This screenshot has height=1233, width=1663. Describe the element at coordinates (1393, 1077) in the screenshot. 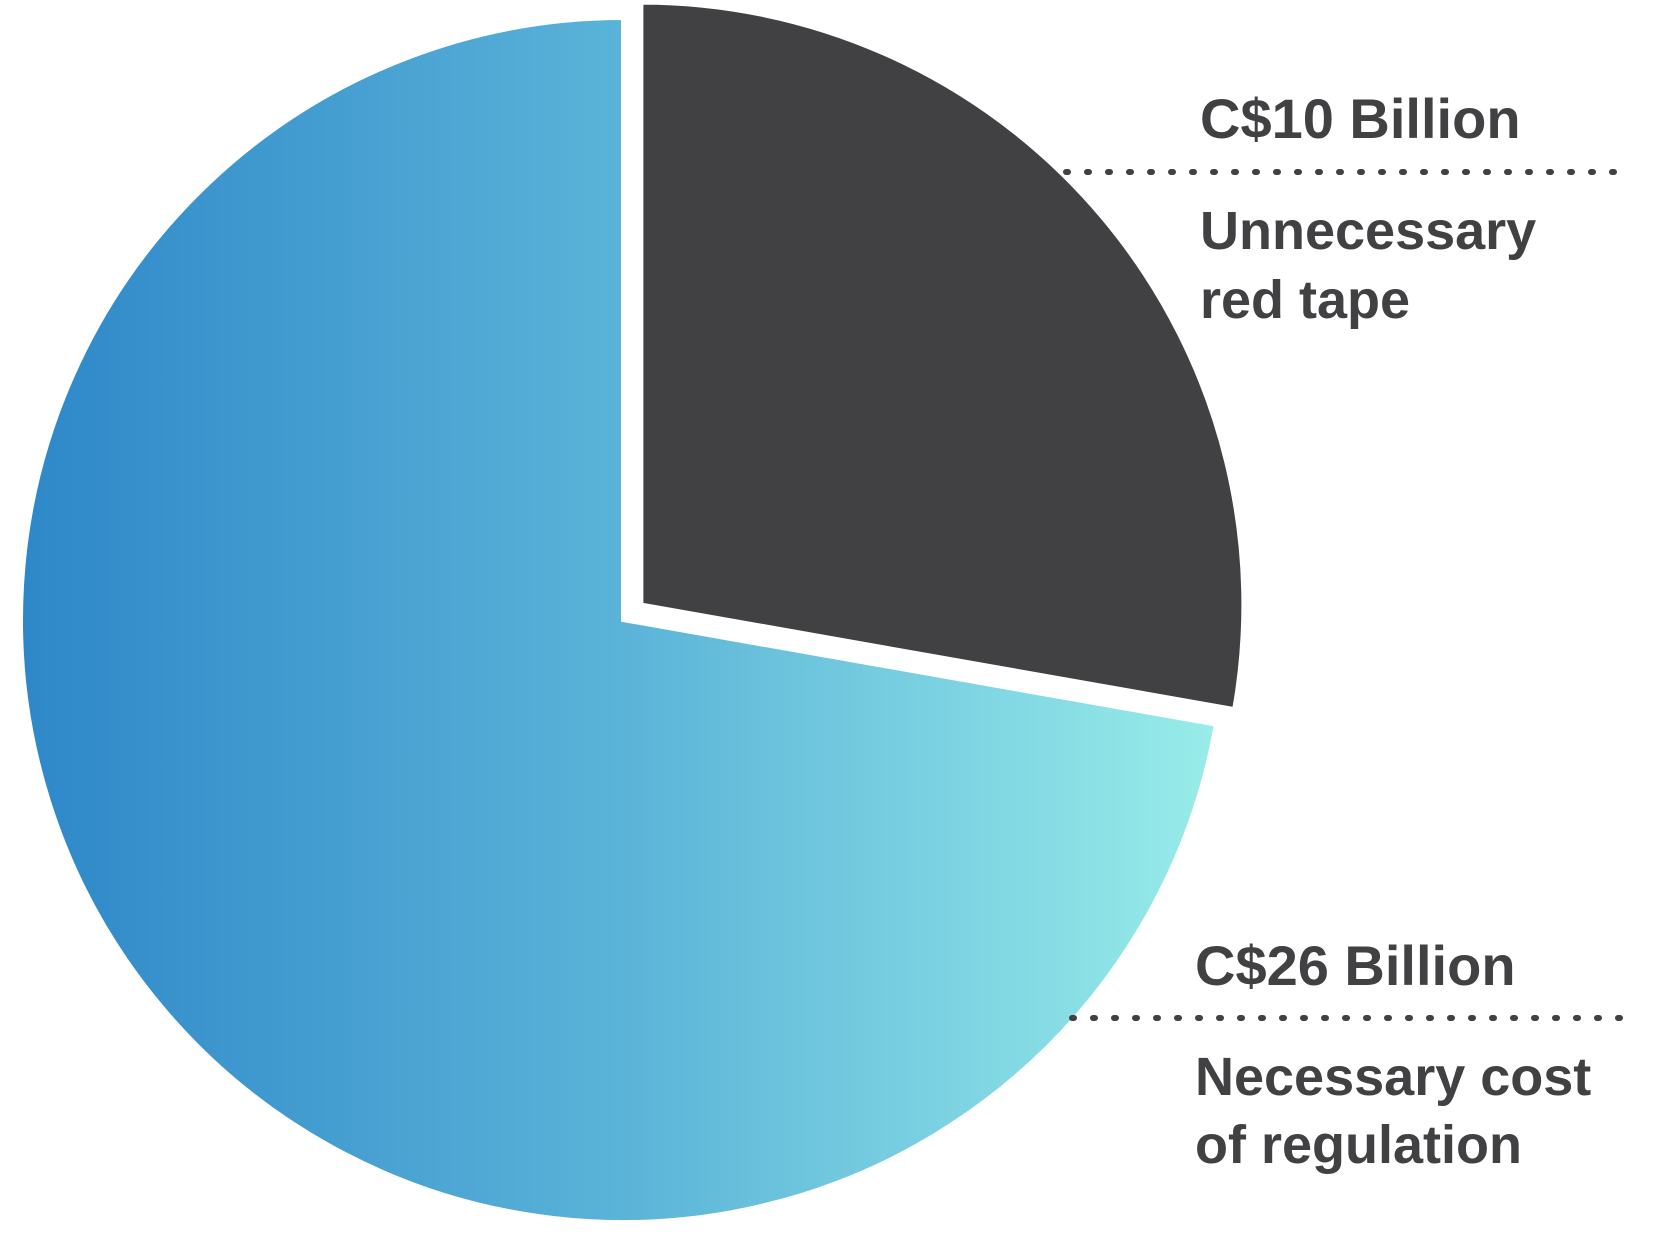

I see `category-label-necessary-line-1: Necessary cost` at that location.